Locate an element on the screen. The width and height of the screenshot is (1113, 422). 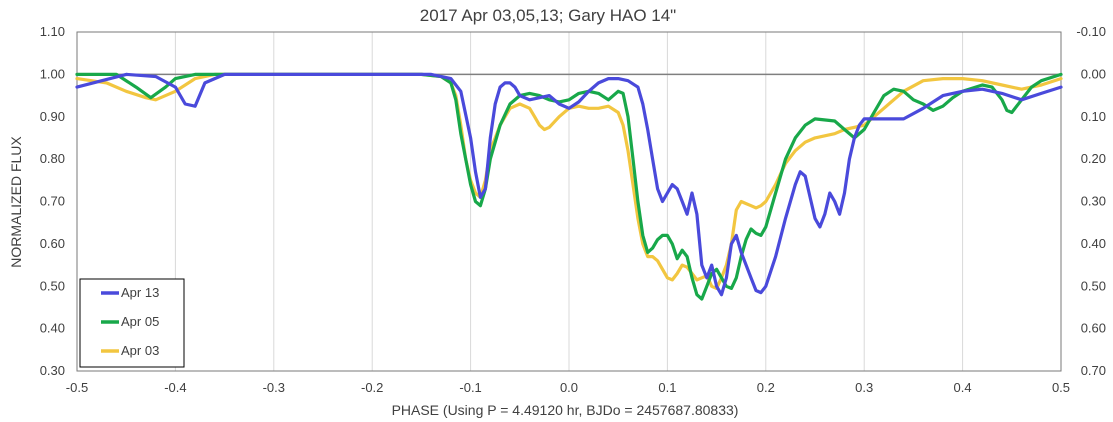
x-tick-label: 0.2 is located at coordinates (766, 387).